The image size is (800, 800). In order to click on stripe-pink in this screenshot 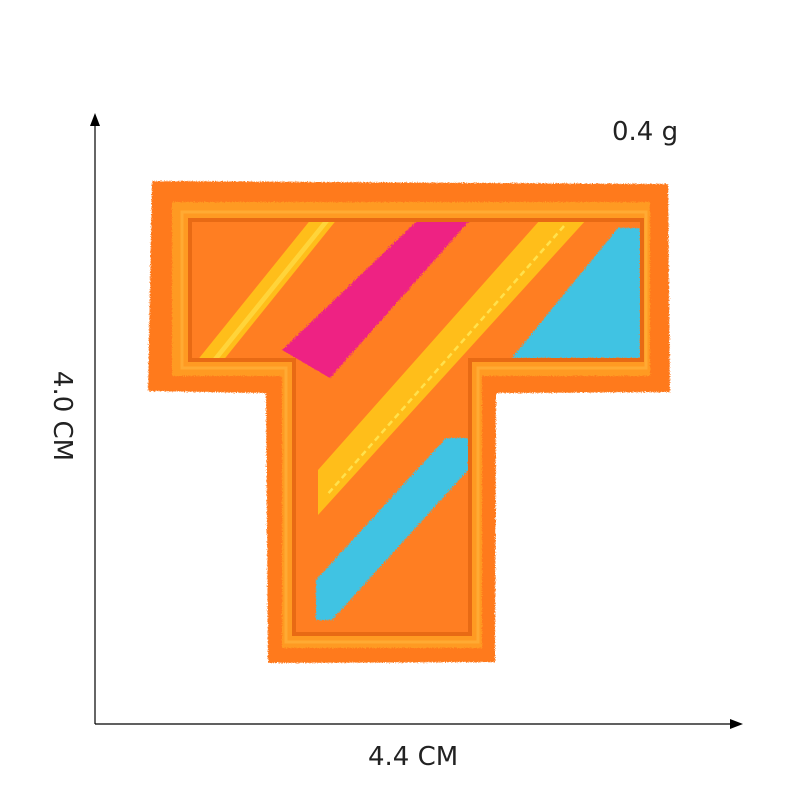, I will do `click(376, 300)`.